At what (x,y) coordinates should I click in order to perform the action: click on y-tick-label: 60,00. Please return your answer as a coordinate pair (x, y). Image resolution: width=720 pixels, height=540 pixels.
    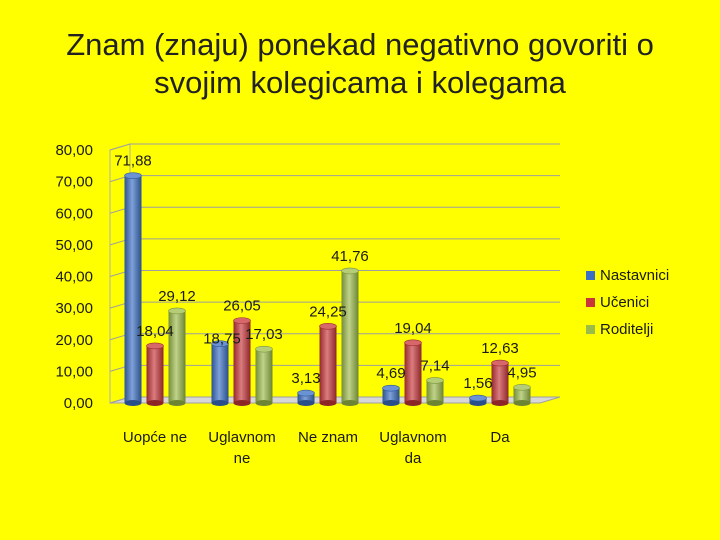
    Looking at the image, I should click on (74, 213).